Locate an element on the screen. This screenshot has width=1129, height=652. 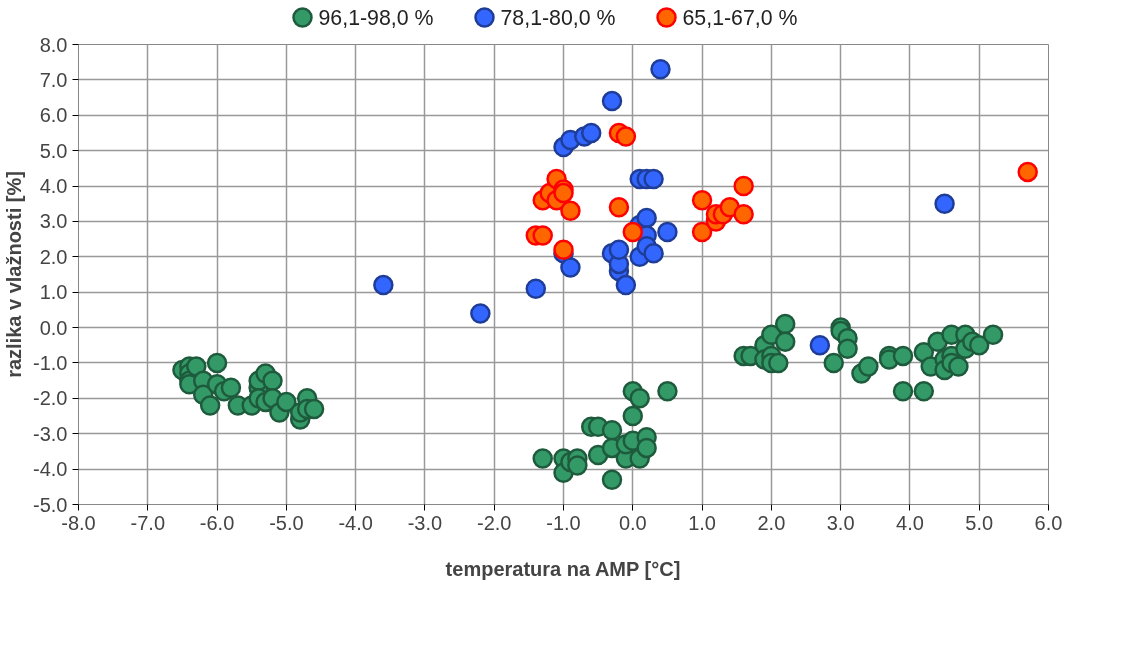
x-tick-label: 1.0 is located at coordinates (702, 522).